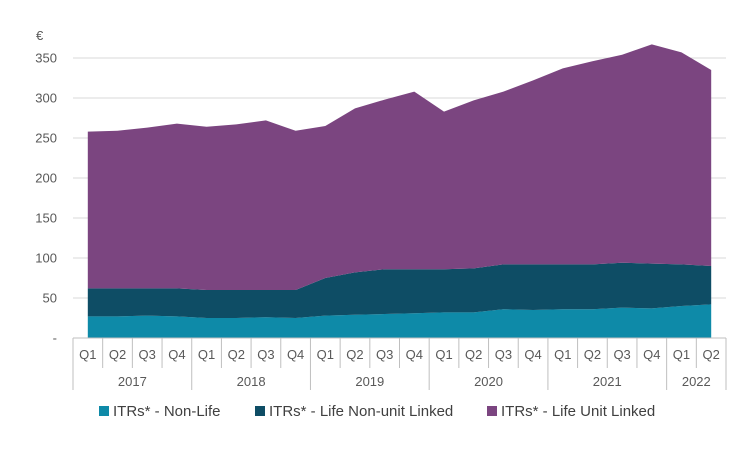 The height and width of the screenshot is (450, 756). Describe the element at coordinates (361, 411) in the screenshot. I see `legend-label: ITRs* - Life Non-unit Linked` at that location.